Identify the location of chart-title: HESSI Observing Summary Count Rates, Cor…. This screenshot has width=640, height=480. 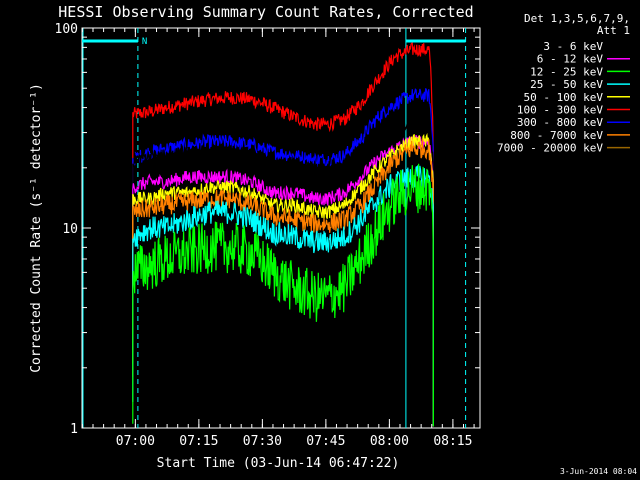
(265, 12).